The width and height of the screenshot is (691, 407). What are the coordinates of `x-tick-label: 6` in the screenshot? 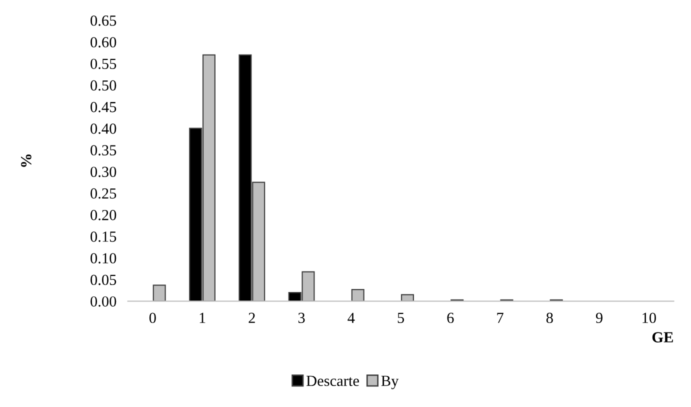 It's located at (450, 318).